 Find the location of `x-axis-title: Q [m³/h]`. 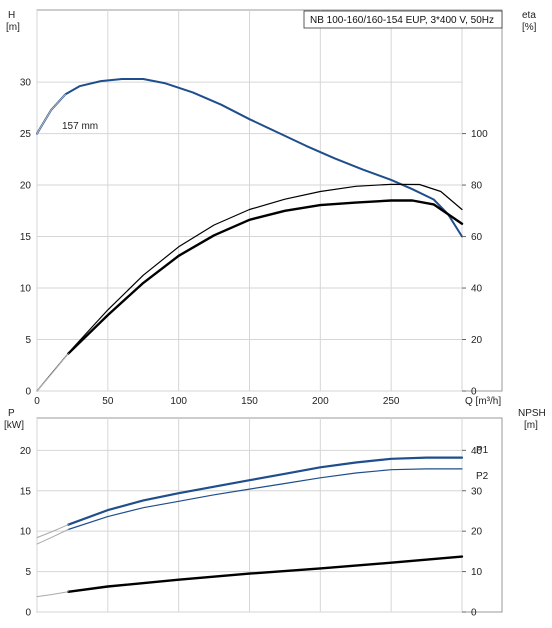

x-axis-title: Q [m³/h] is located at coordinates (483, 401).